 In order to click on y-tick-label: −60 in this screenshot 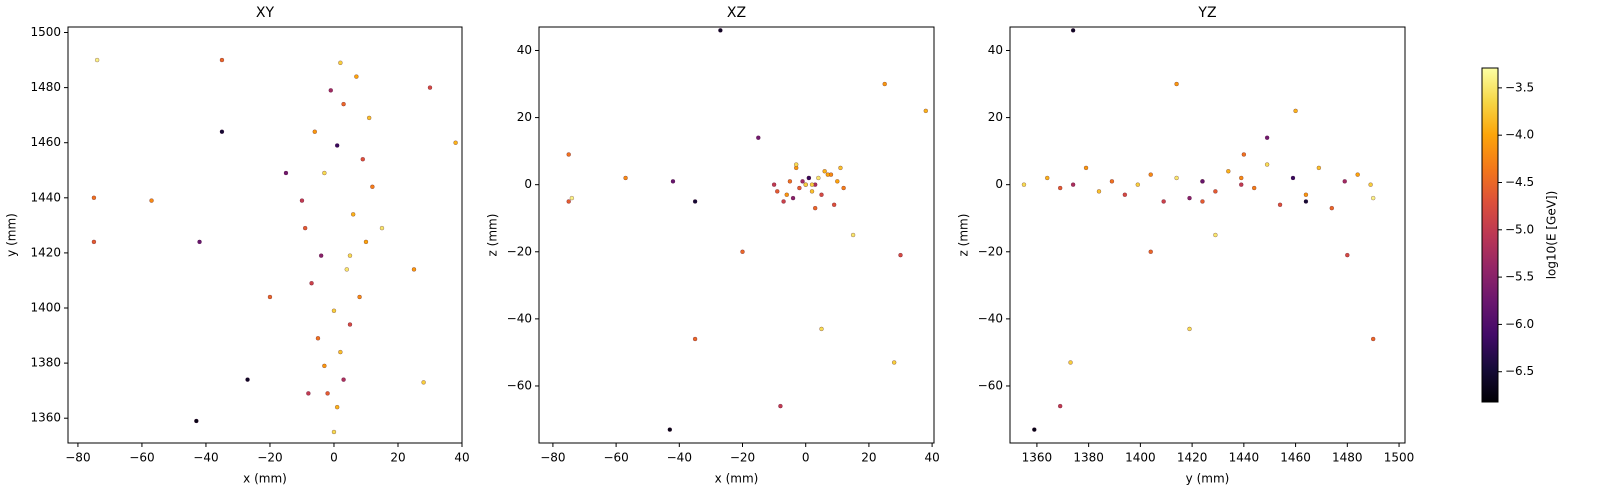, I will do `click(990, 385)`.